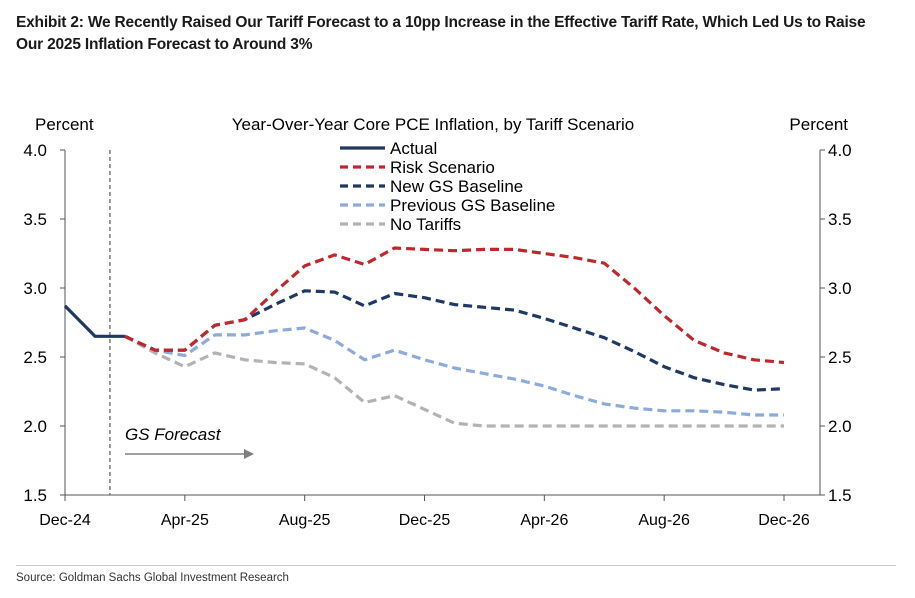 The image size is (915, 598). Describe the element at coordinates (425, 520) in the screenshot. I see `x-tick-label: Dec-25` at that location.